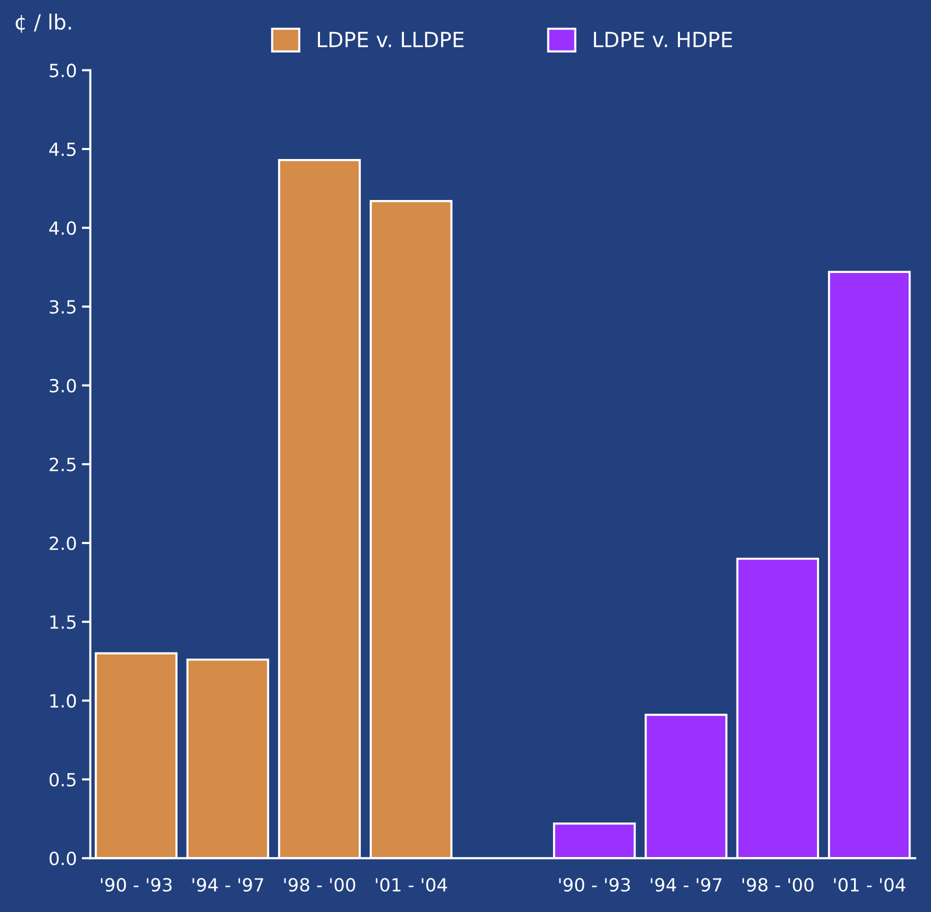 The height and width of the screenshot is (912, 931). I want to click on y-tick-label: 0.0, so click(63, 859).